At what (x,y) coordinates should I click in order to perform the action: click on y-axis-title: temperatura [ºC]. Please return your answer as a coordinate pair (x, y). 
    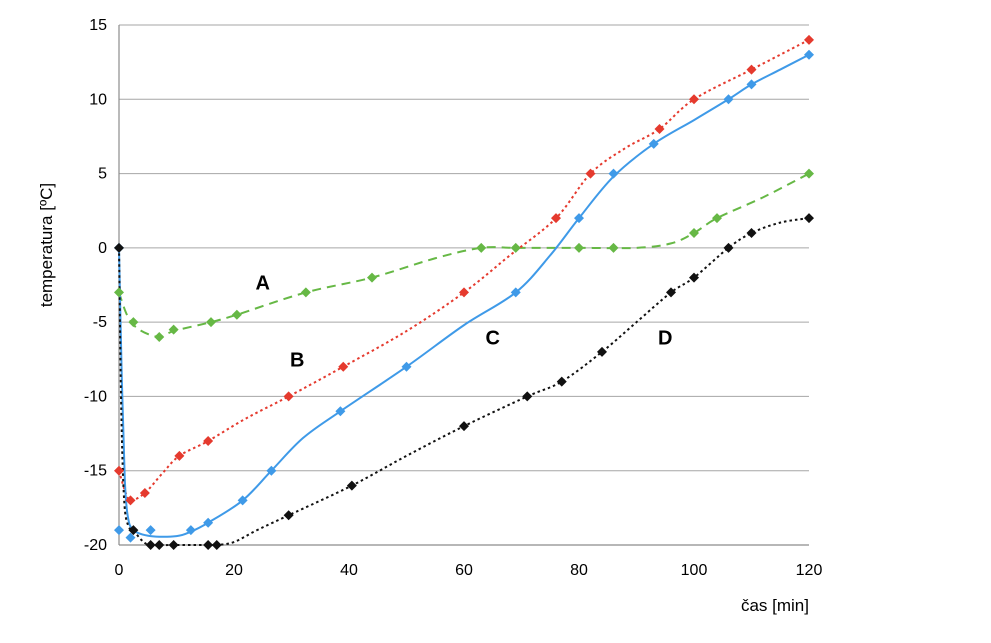
    Looking at the image, I should click on (46, 245).